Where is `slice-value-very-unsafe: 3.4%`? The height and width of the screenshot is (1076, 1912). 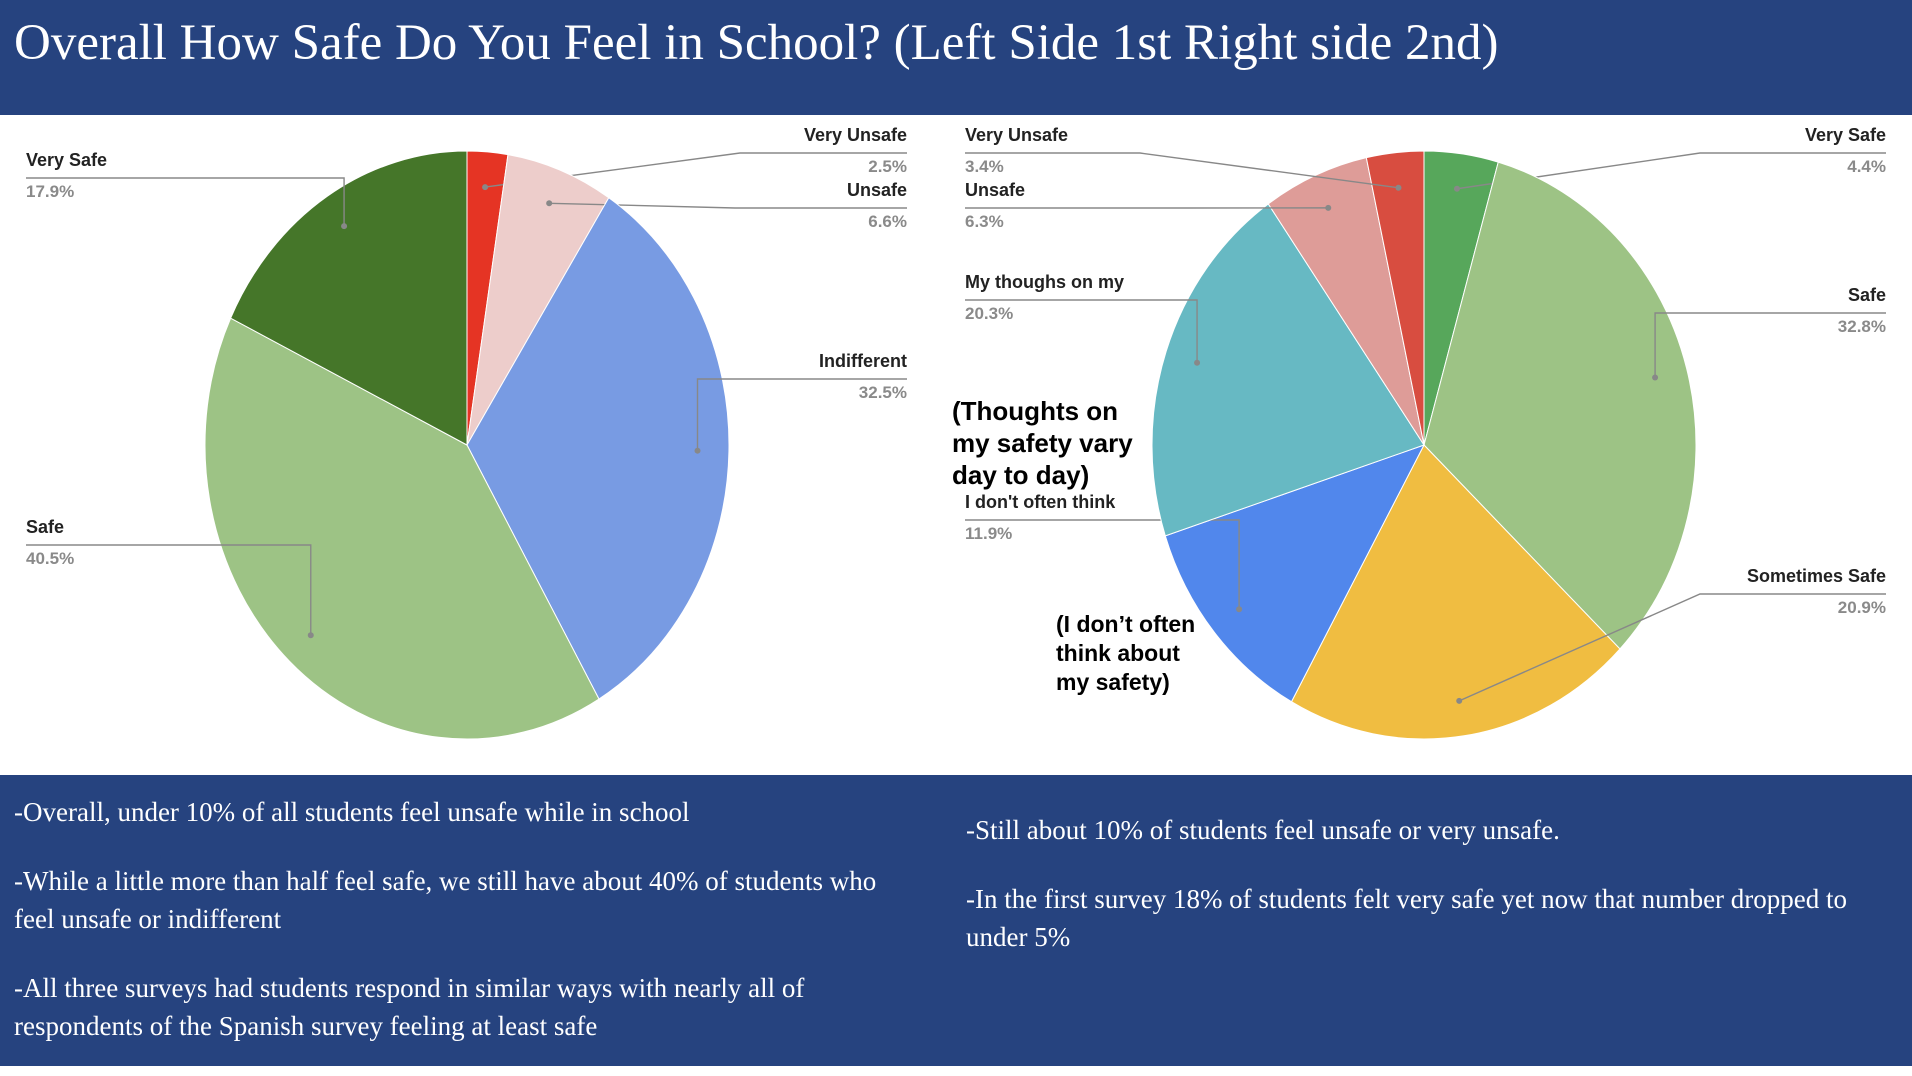 slice-value-very-unsafe: 3.4% is located at coordinates (984, 166).